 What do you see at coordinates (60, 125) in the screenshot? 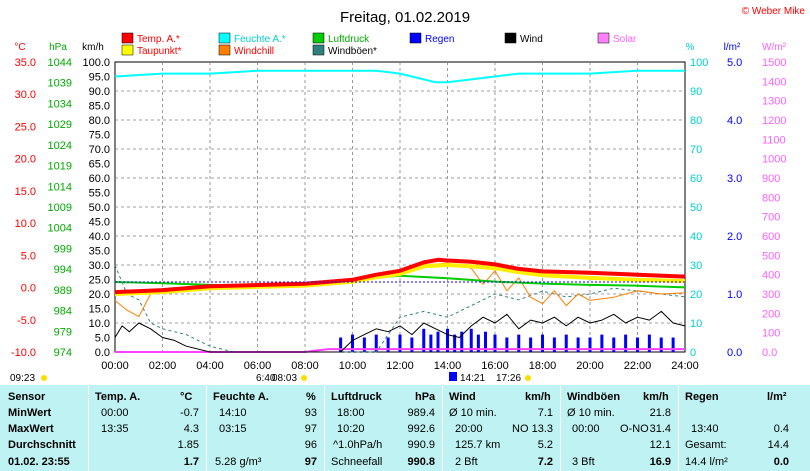
I see `tick-label: 1029` at bounding box center [60, 125].